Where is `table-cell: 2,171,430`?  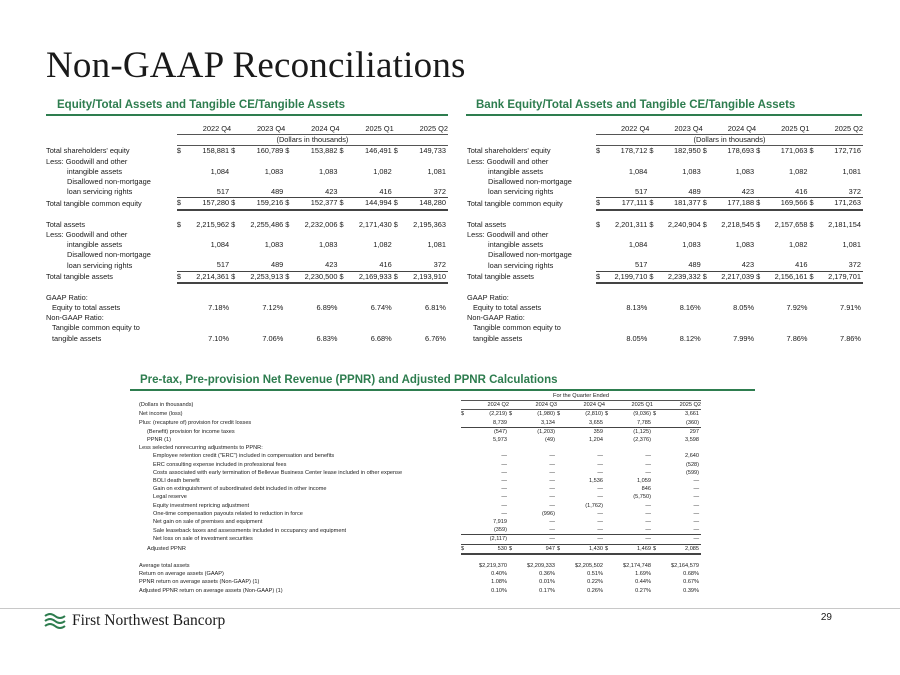
table-cell: 2,171,430 is located at coordinates (375, 224).